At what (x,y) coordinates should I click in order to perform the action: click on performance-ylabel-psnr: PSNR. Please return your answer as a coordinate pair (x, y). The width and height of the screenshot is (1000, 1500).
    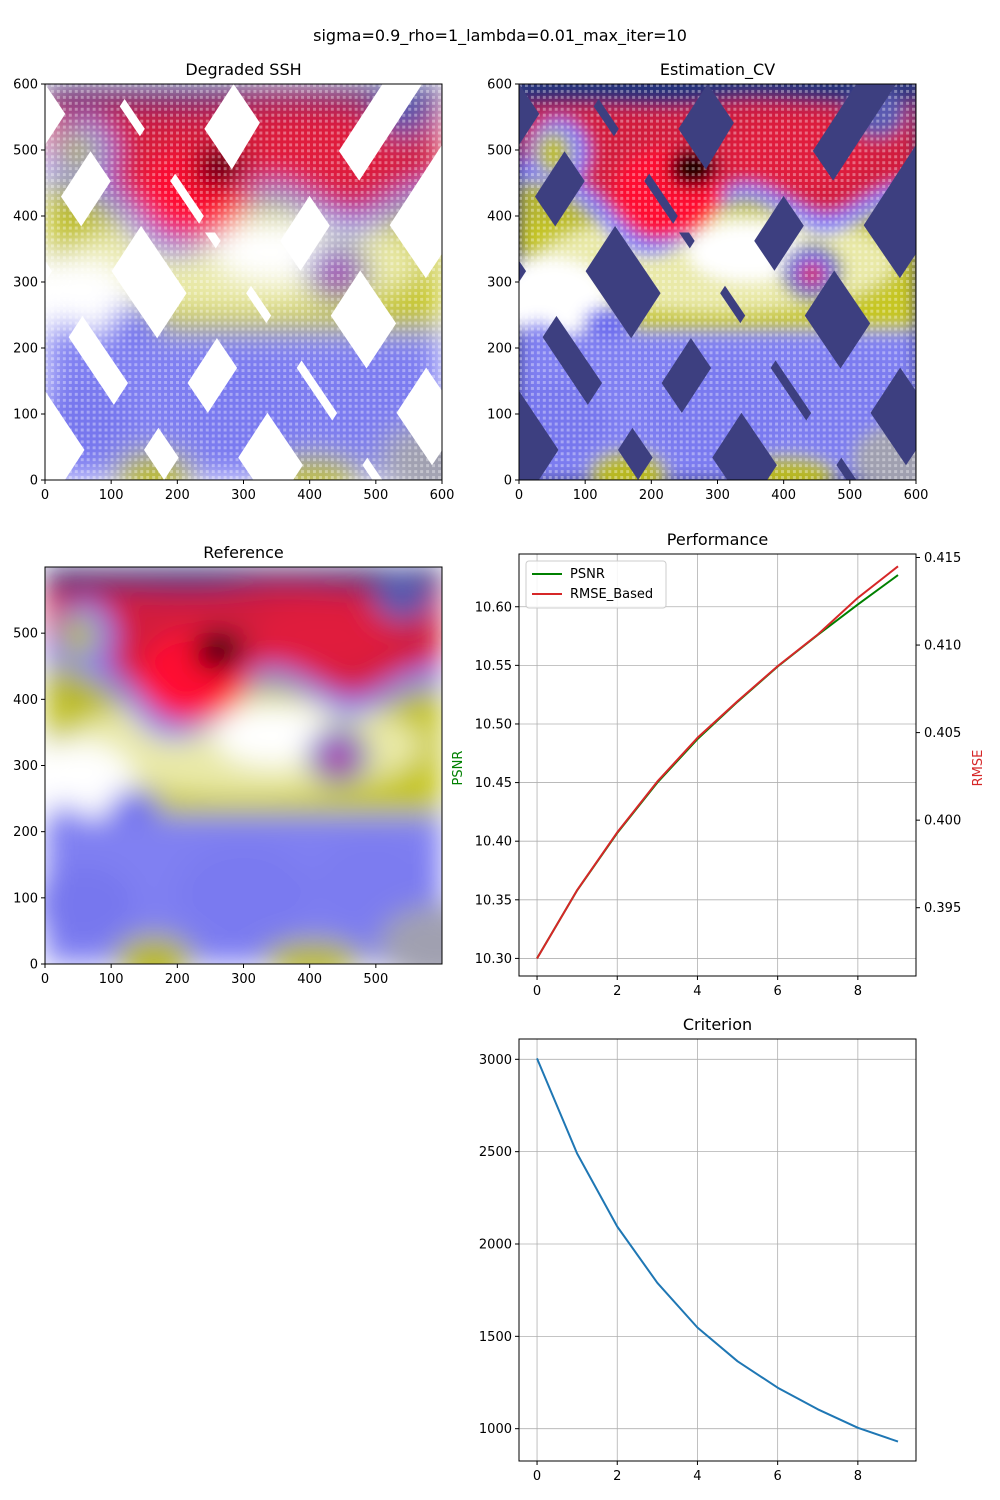
    Looking at the image, I should click on (458, 768).